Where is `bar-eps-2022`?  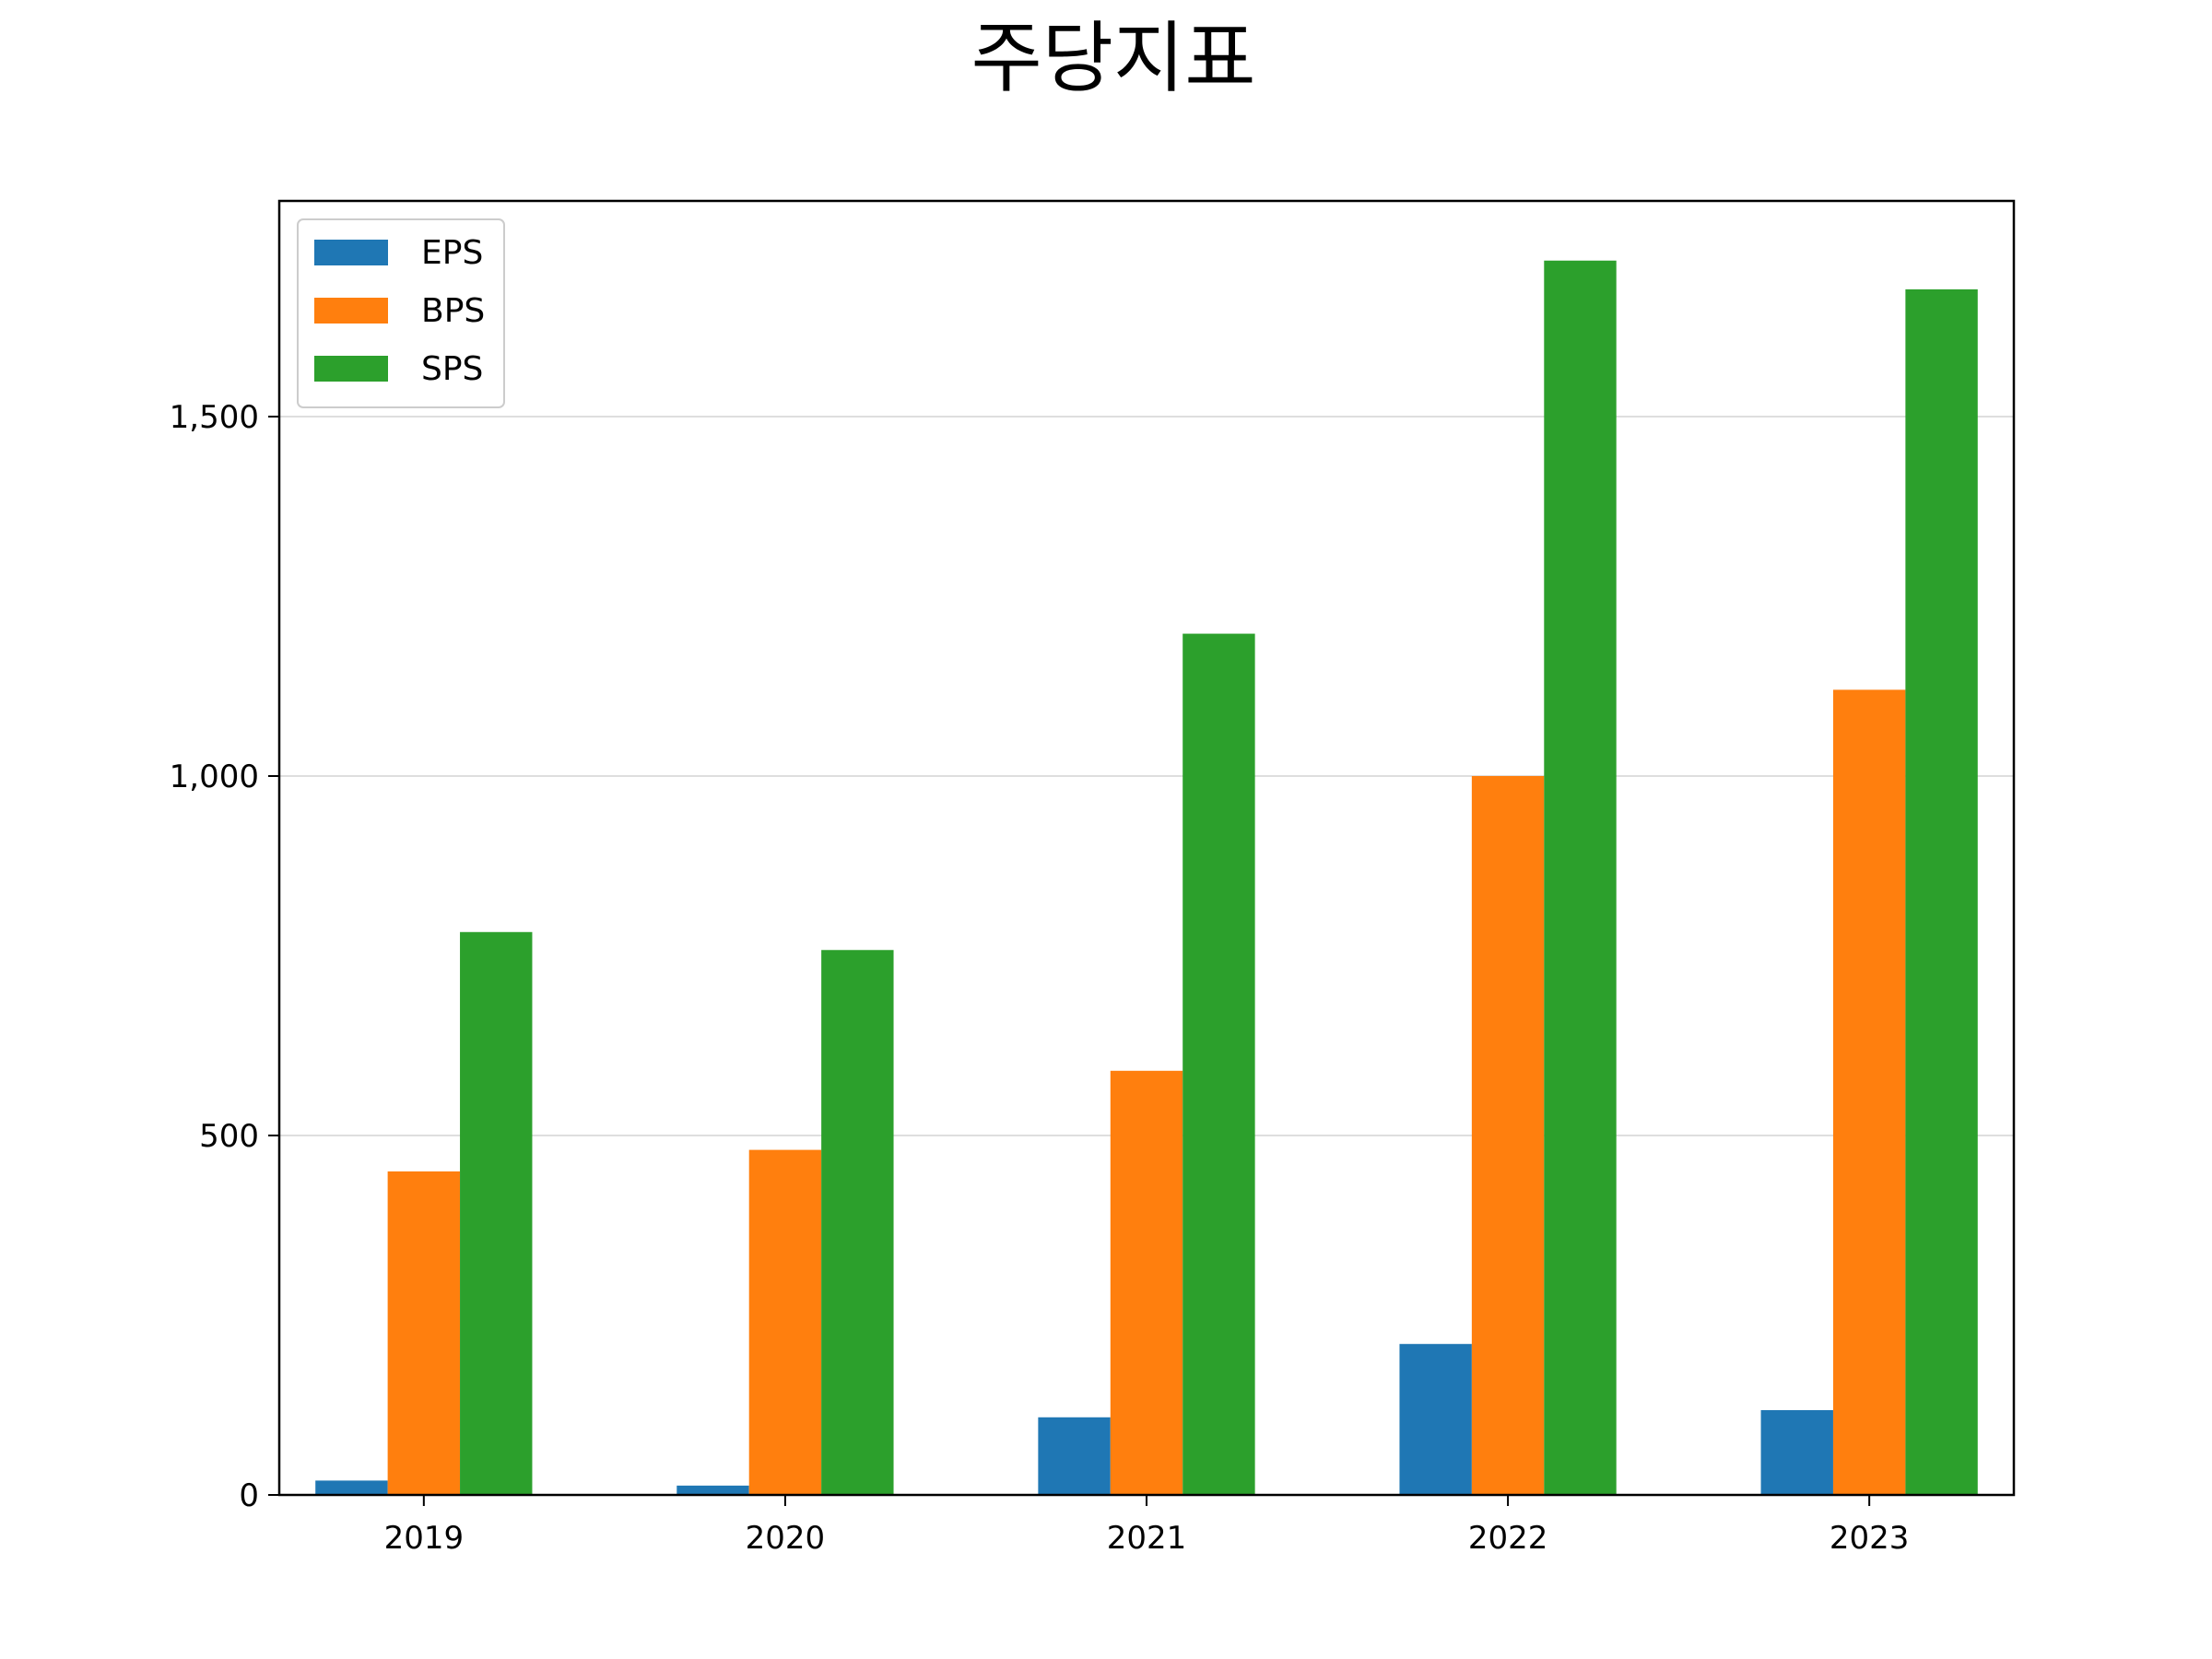 bar-eps-2022 is located at coordinates (1435, 1419).